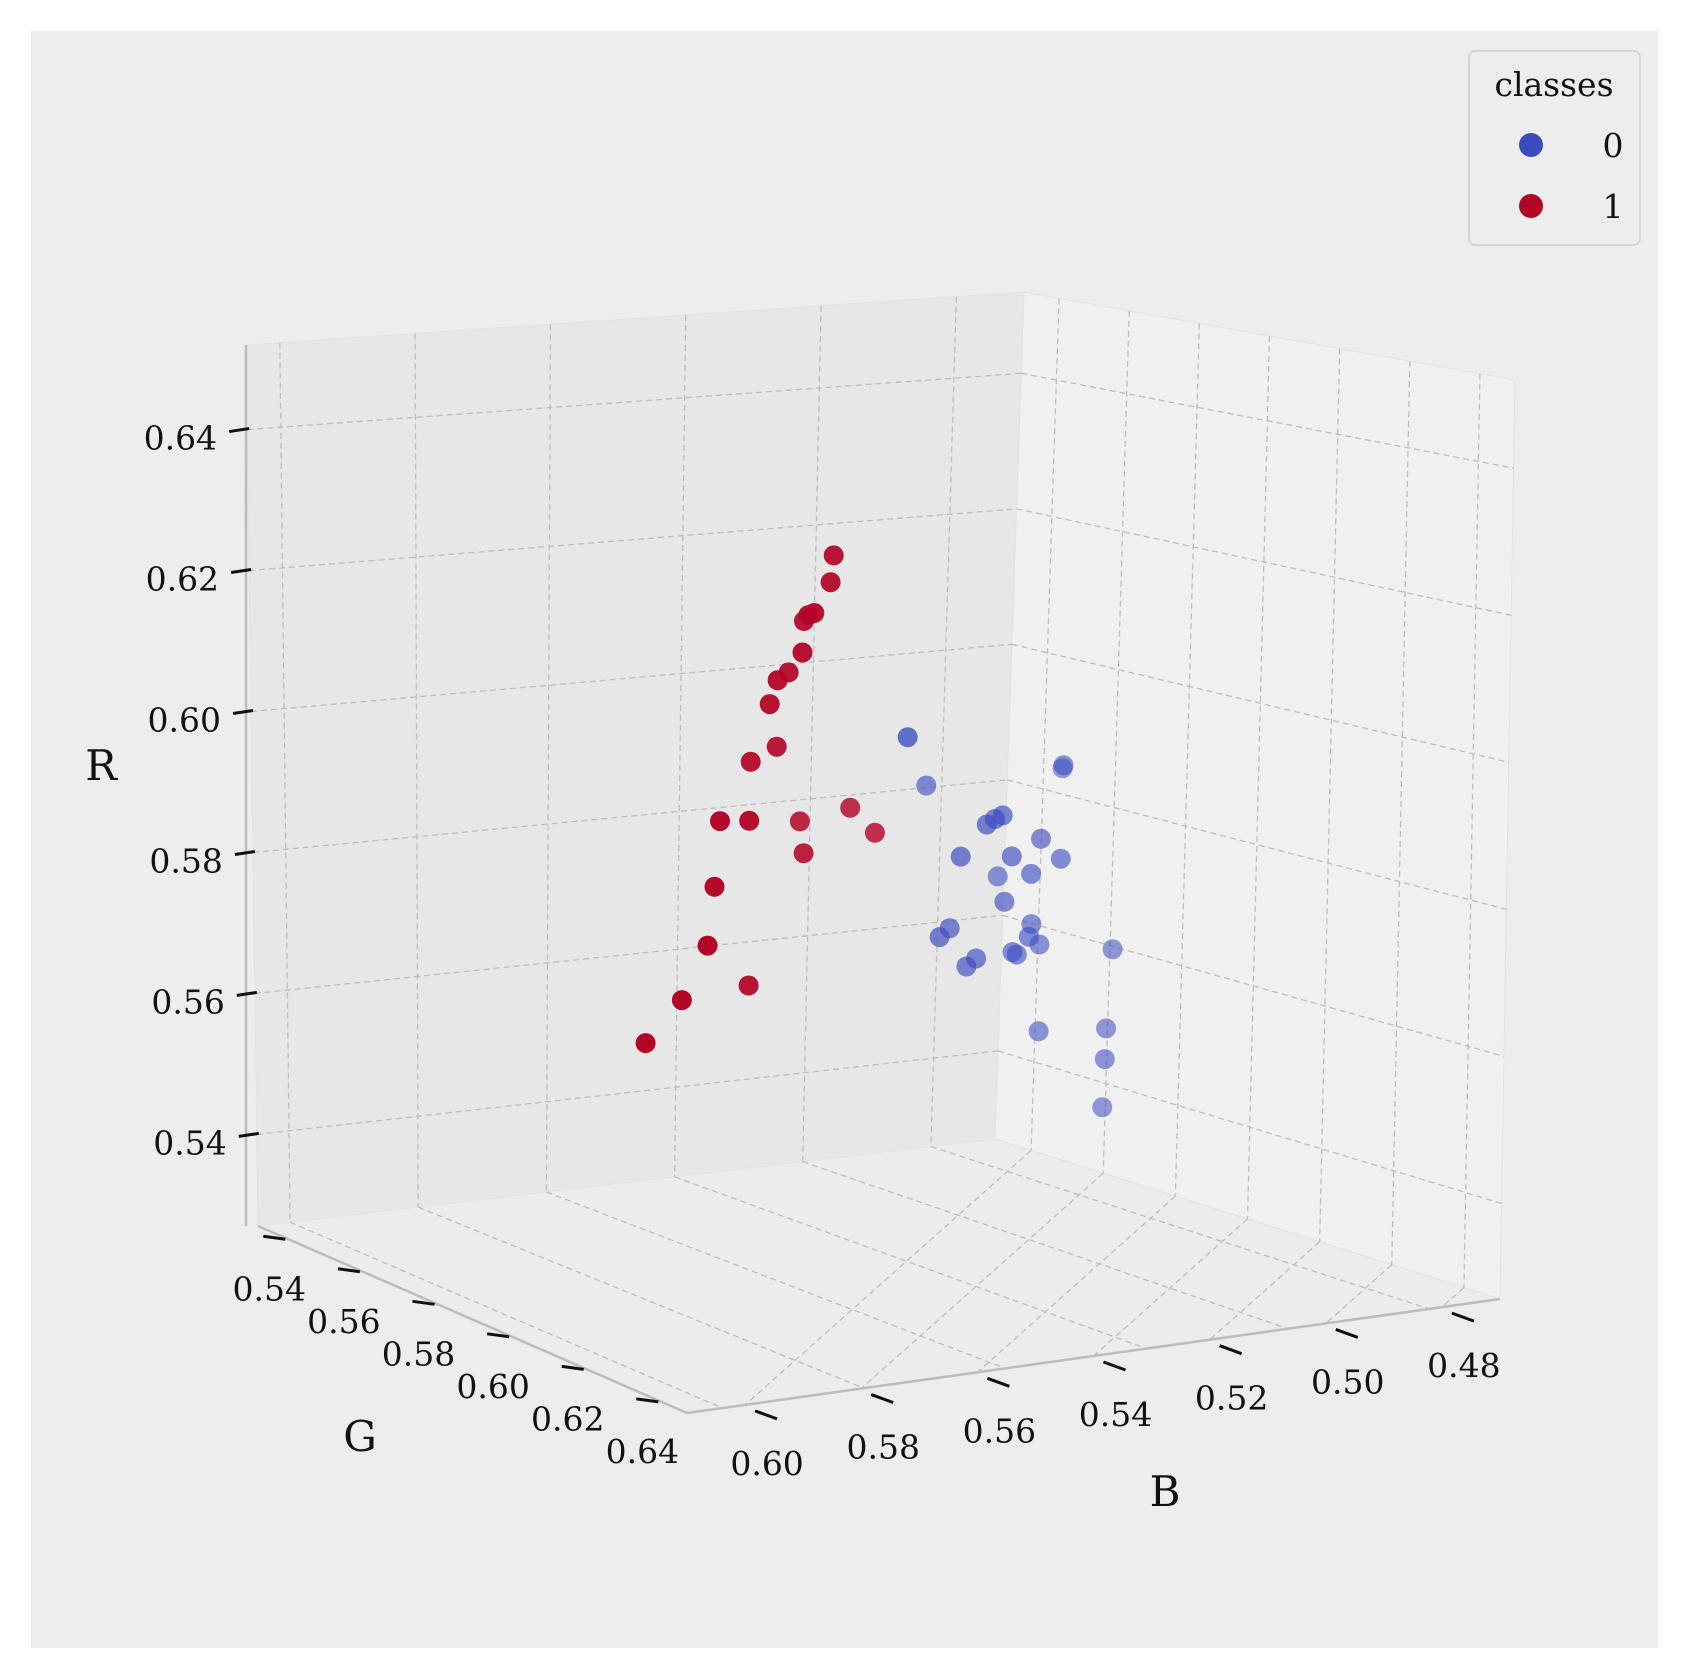 This screenshot has width=1687, height=1677. What do you see at coordinates (187, 1001) in the screenshot?
I see `z-tick-label: 0.56` at bounding box center [187, 1001].